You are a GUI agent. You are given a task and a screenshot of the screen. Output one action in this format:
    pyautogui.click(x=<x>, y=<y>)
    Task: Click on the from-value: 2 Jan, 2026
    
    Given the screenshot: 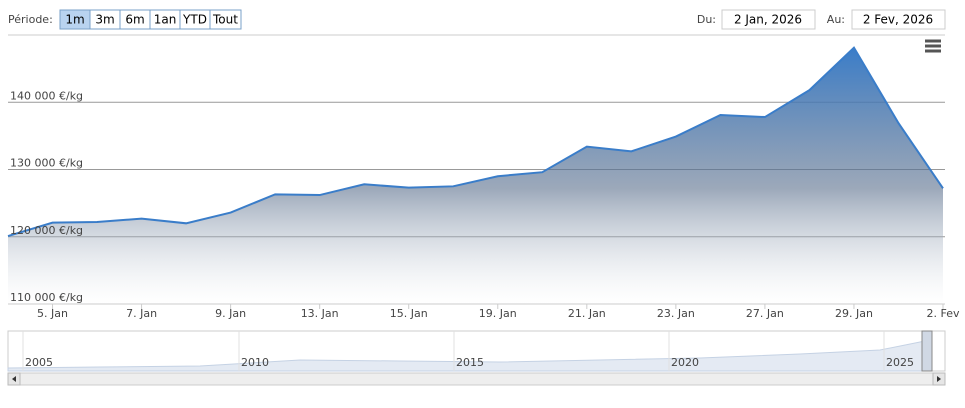 What is the action you would take?
    pyautogui.click(x=768, y=20)
    